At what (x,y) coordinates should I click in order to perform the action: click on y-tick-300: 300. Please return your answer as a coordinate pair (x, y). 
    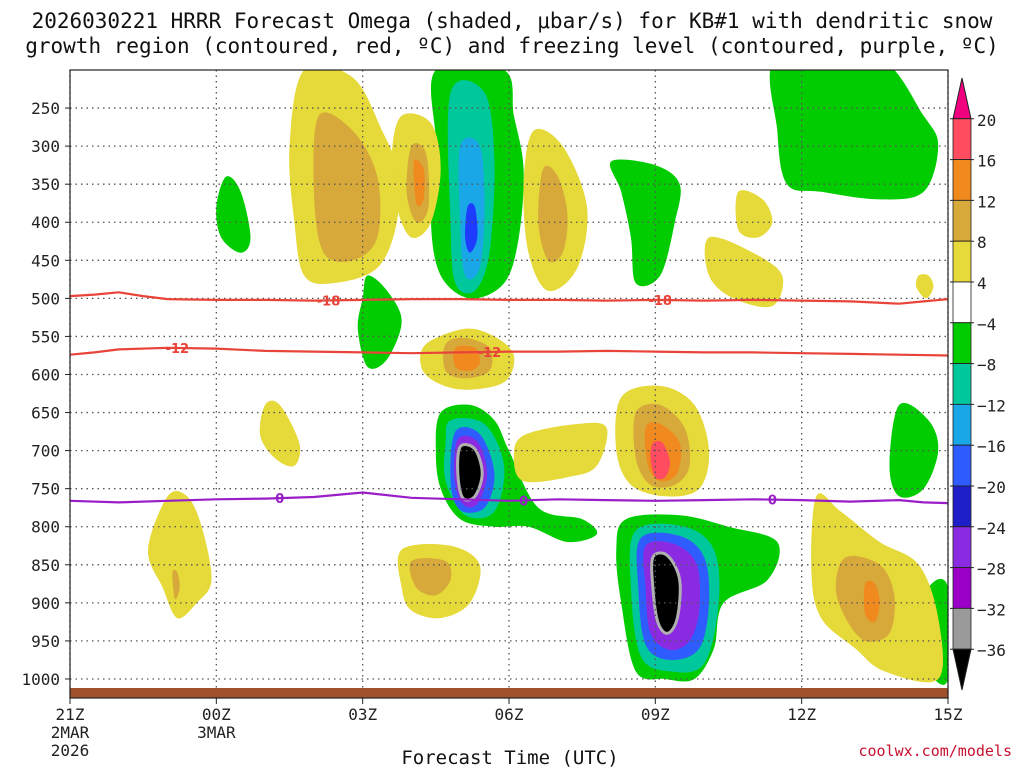
    Looking at the image, I should click on (45, 146).